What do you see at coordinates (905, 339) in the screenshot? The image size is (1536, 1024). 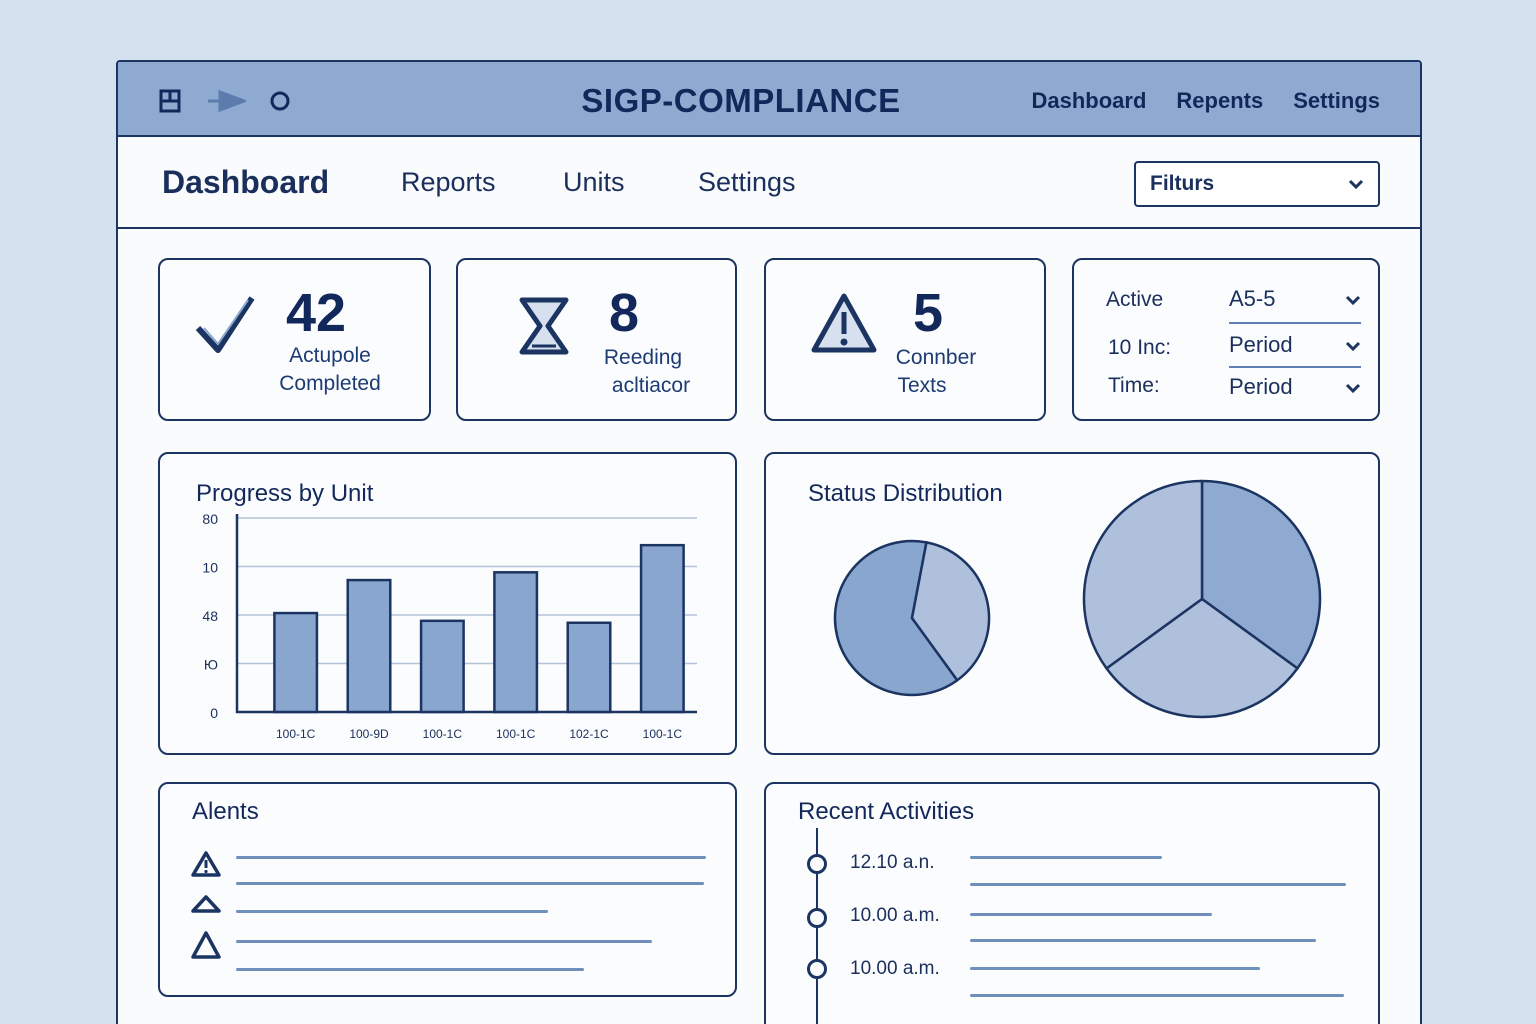 I see `stat-card-texts: 5 Connber Texts` at bounding box center [905, 339].